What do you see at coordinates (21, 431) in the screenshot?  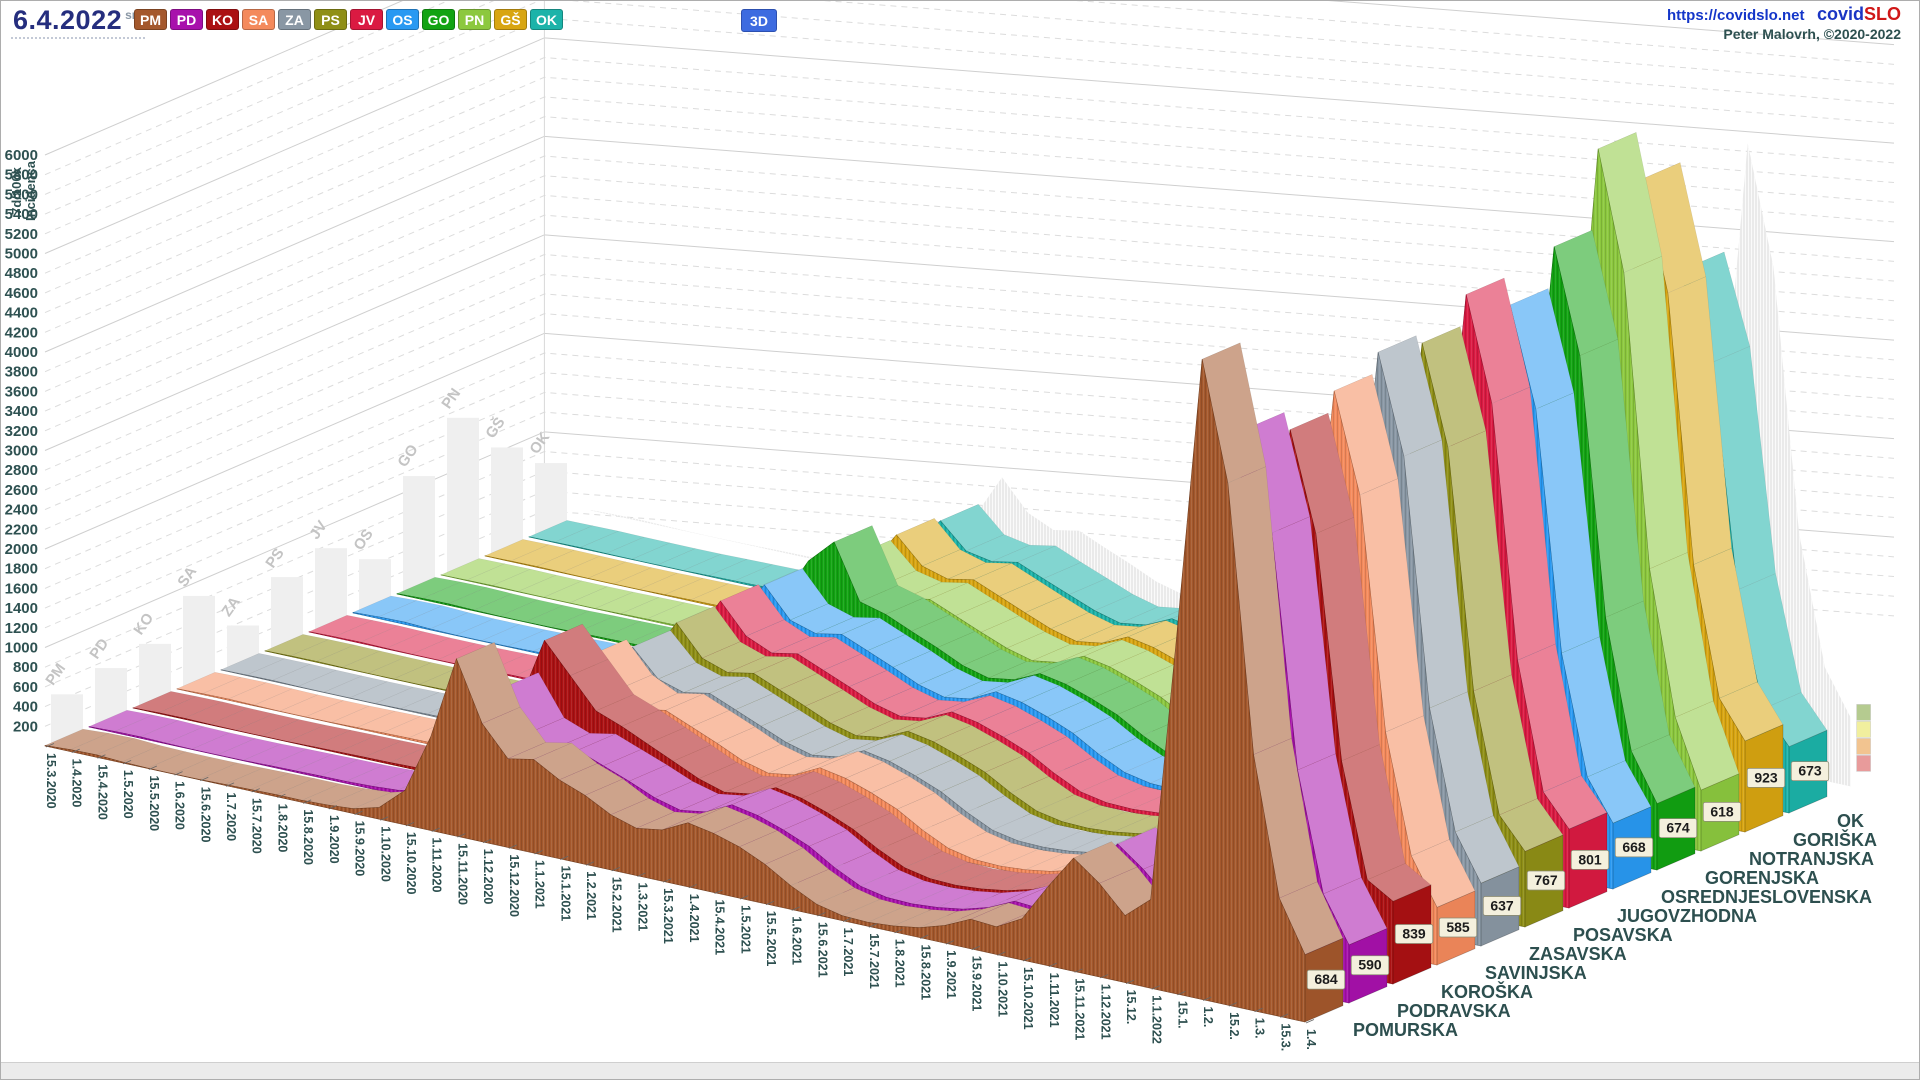 I see `svg-text: 3200` at bounding box center [21, 431].